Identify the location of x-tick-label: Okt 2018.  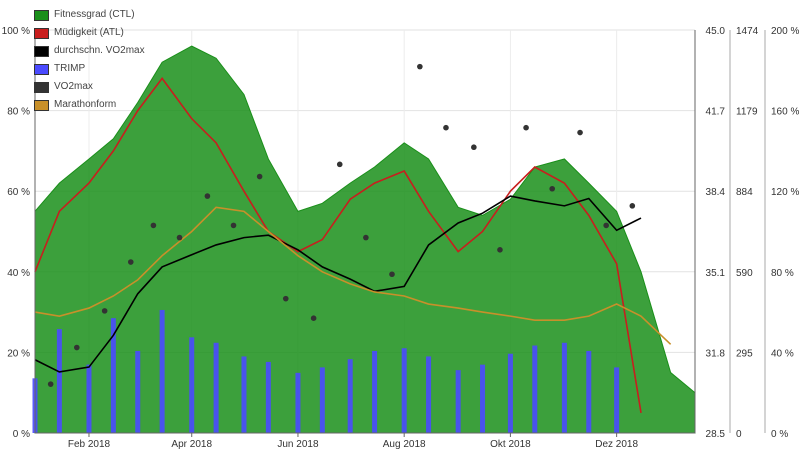
(510, 444).